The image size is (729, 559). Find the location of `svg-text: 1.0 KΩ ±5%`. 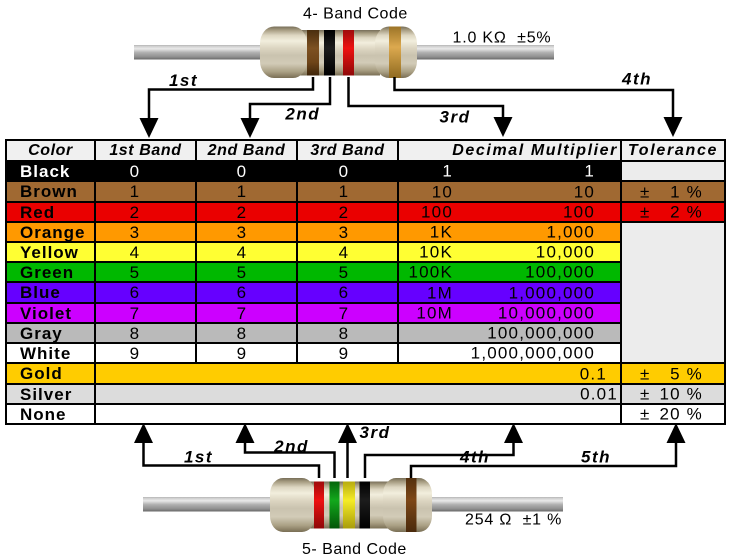

svg-text: 1.0 KΩ ±5% is located at coordinates (502, 38).